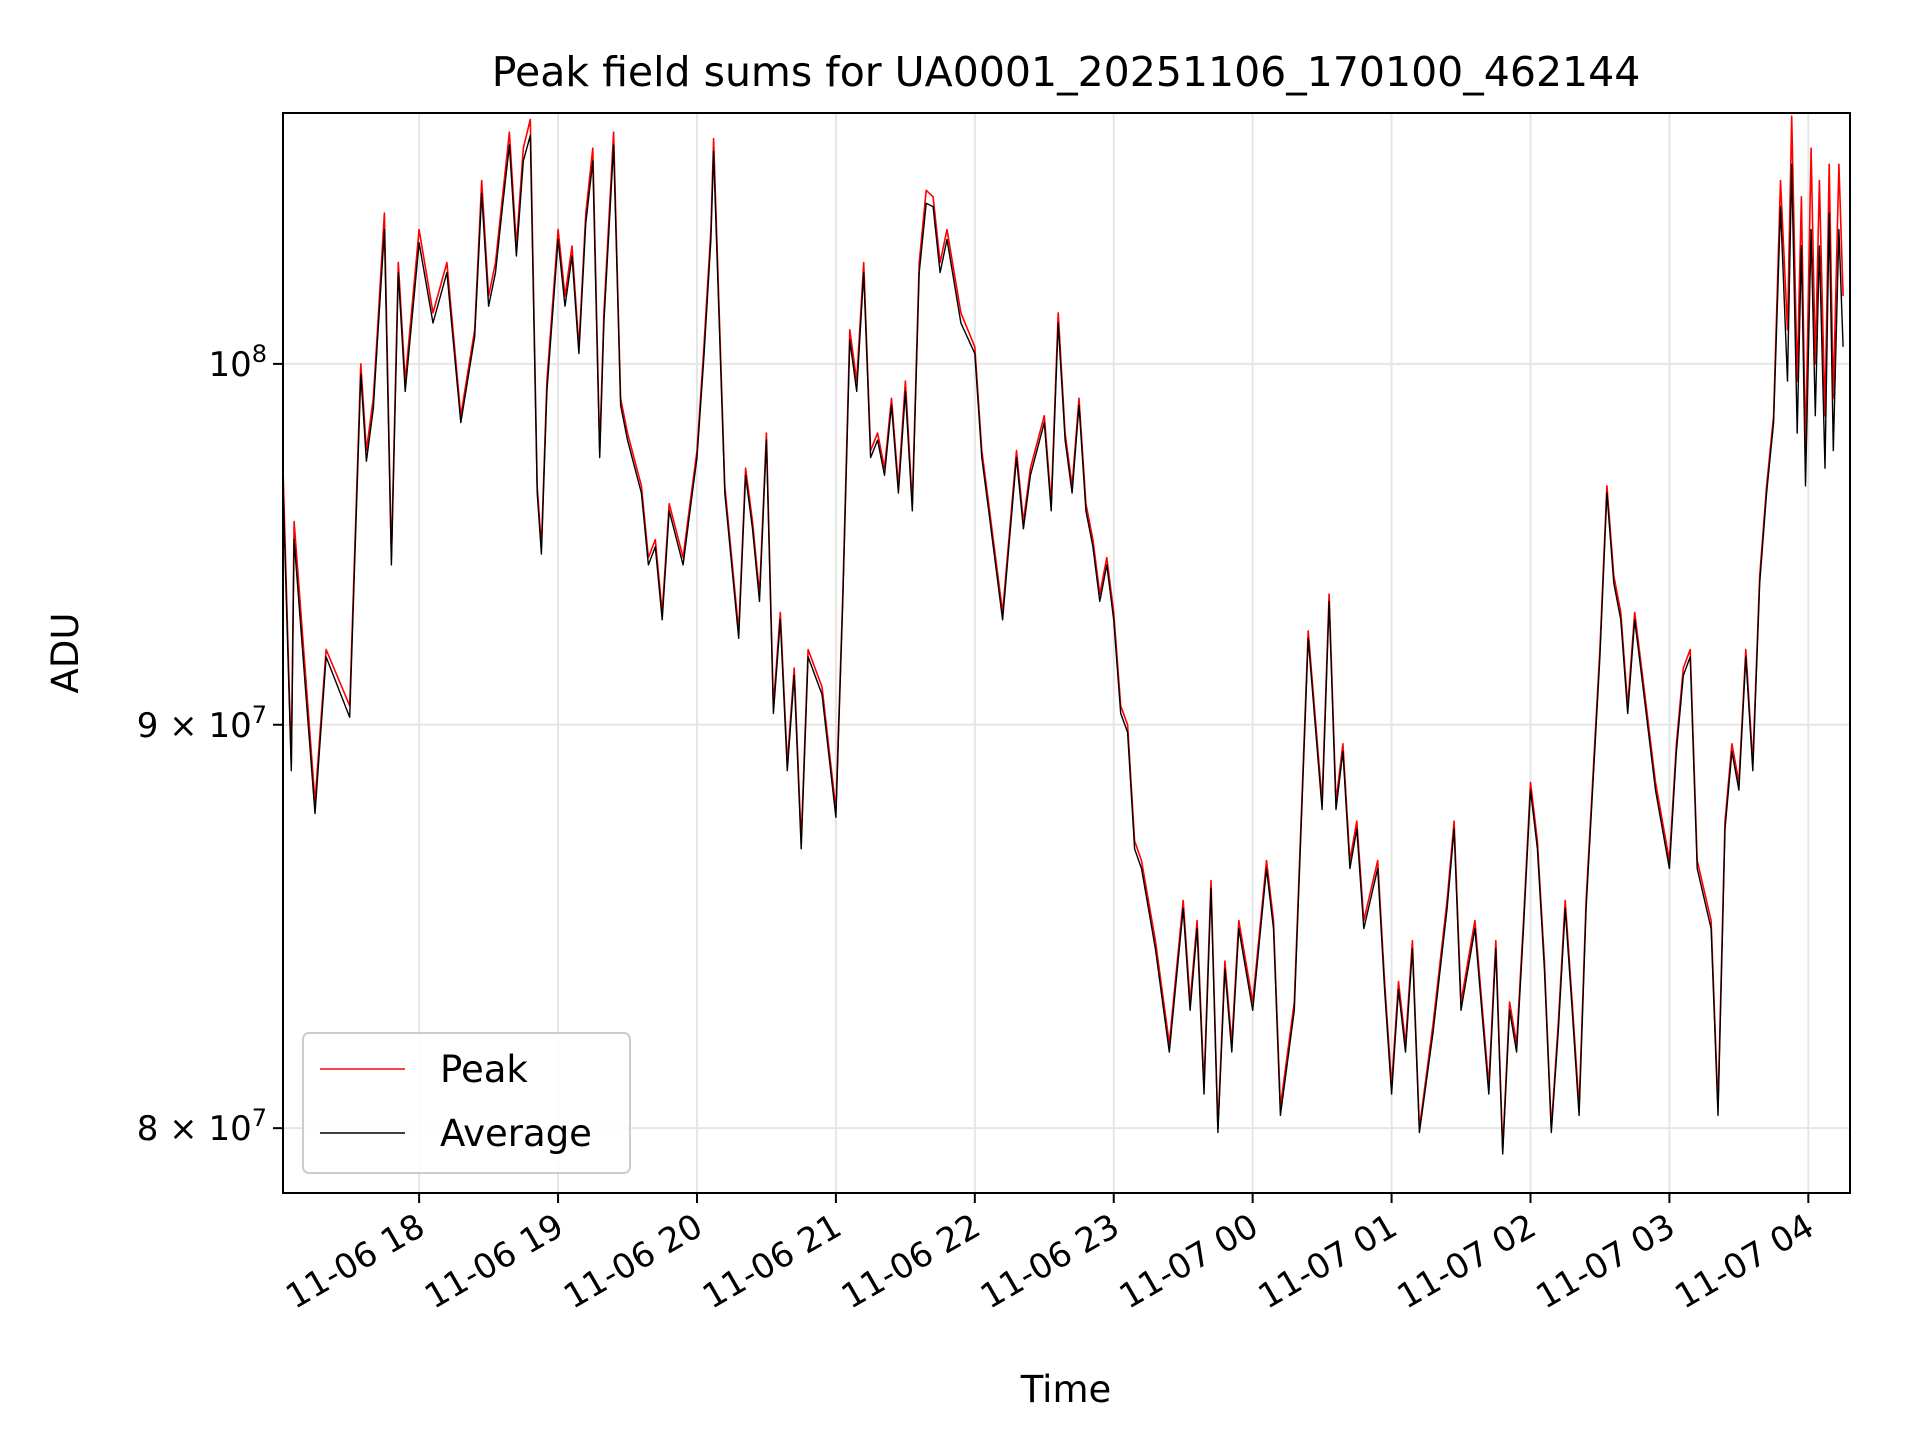 Image resolution: width=1920 pixels, height=1440 pixels. I want to click on x-tick-label: 11-06 18, so click(355, 1261).